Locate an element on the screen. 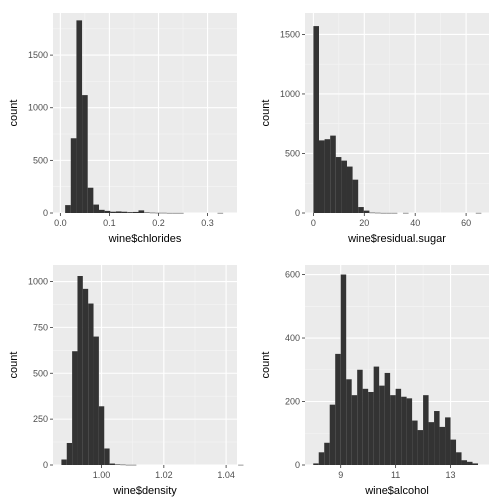 This screenshot has width=504, height=504. y-tick-label: 250 is located at coordinates (40, 419).